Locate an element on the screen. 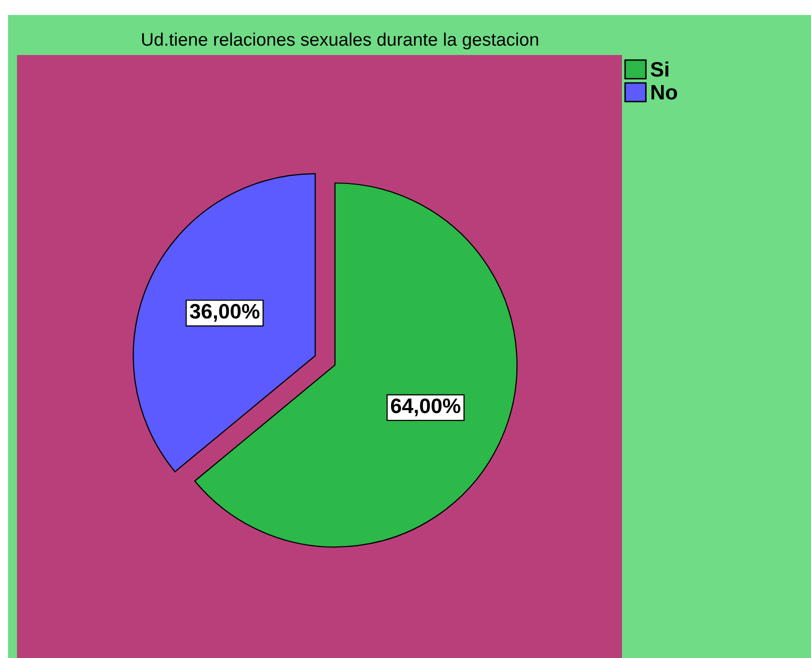 This screenshot has height=658, width=811. data-label: 36,00% is located at coordinates (225, 313).